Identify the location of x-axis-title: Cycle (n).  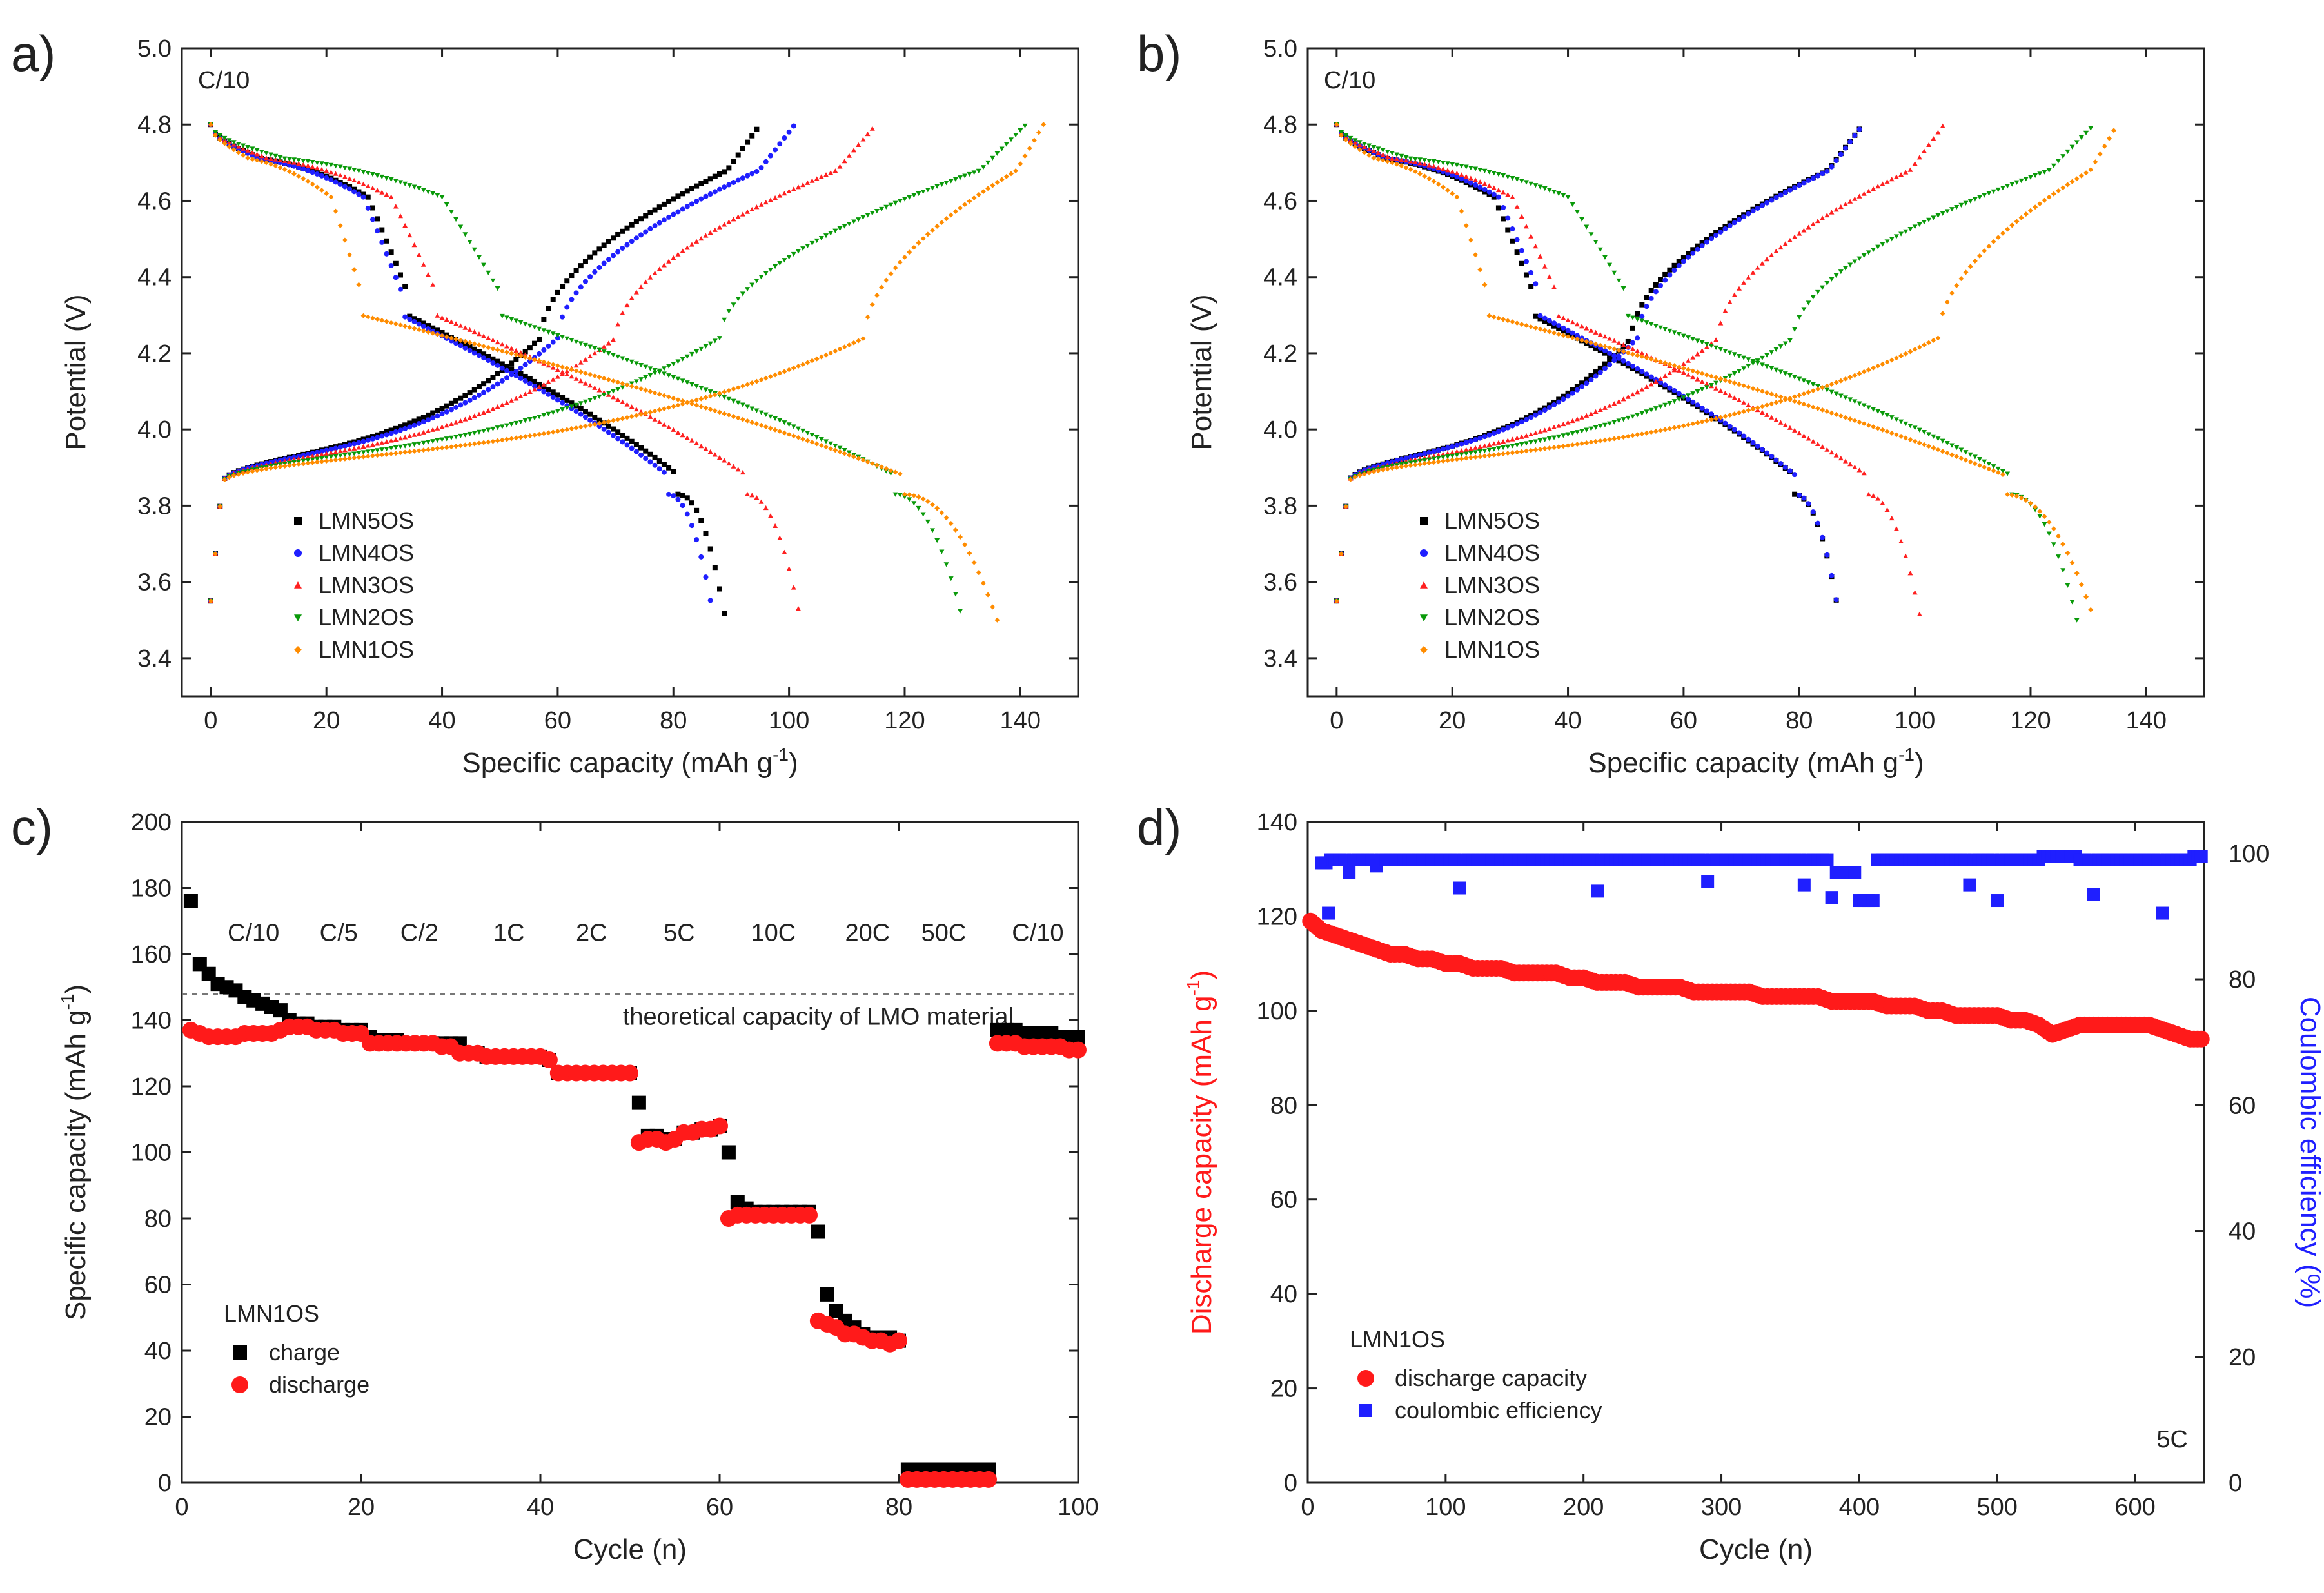
(630, 1549).